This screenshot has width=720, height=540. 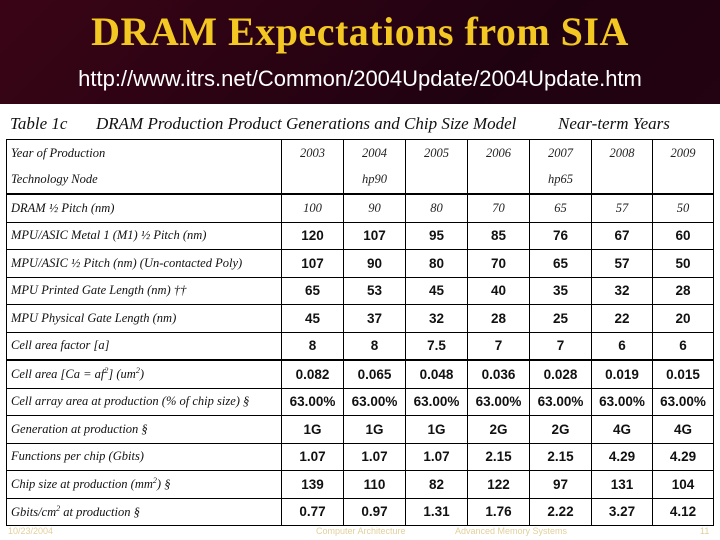 I want to click on footer-page: 11, so click(x=705, y=531).